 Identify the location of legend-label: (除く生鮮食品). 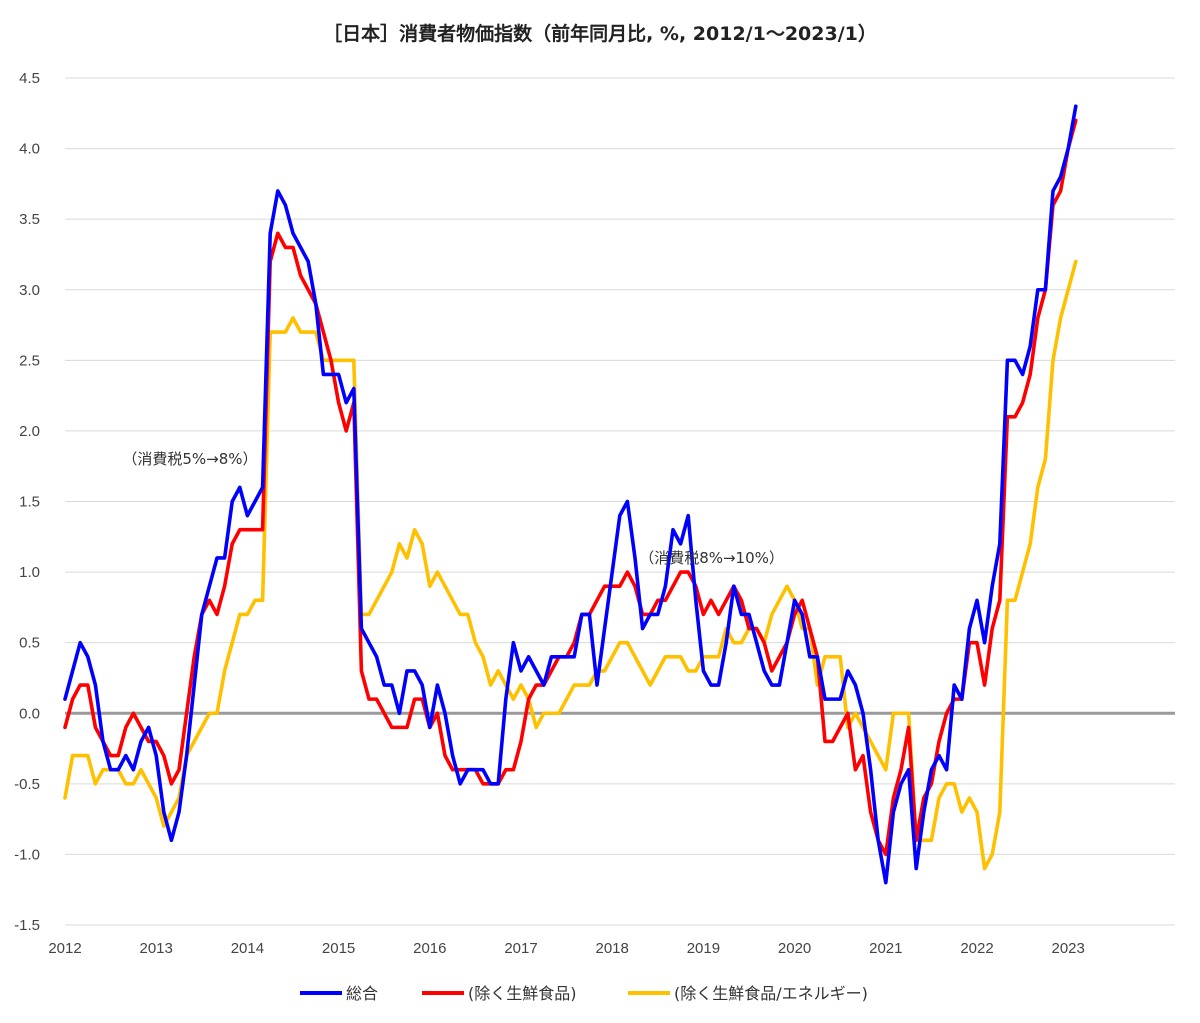
(522, 993).